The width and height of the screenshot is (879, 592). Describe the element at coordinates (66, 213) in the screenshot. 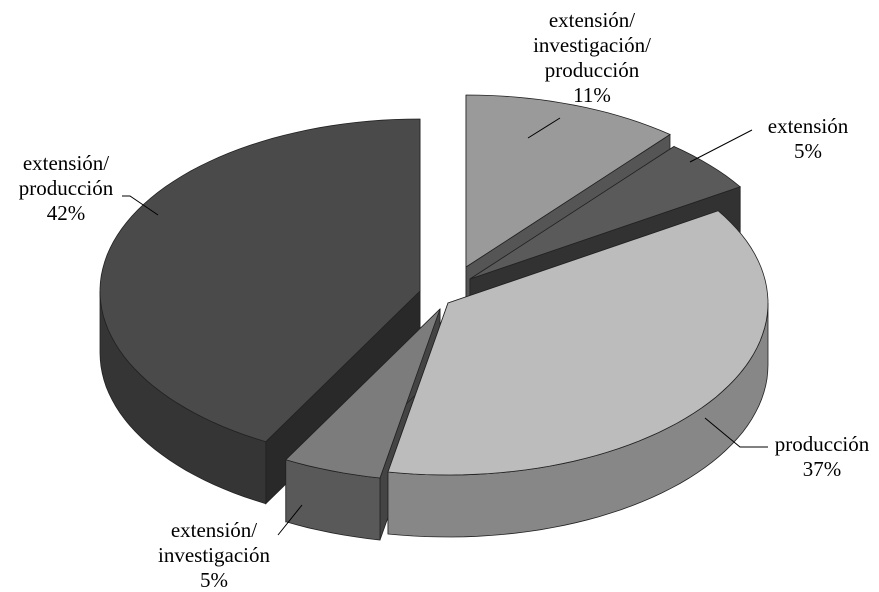

I see `slice-value-label: 42%` at that location.